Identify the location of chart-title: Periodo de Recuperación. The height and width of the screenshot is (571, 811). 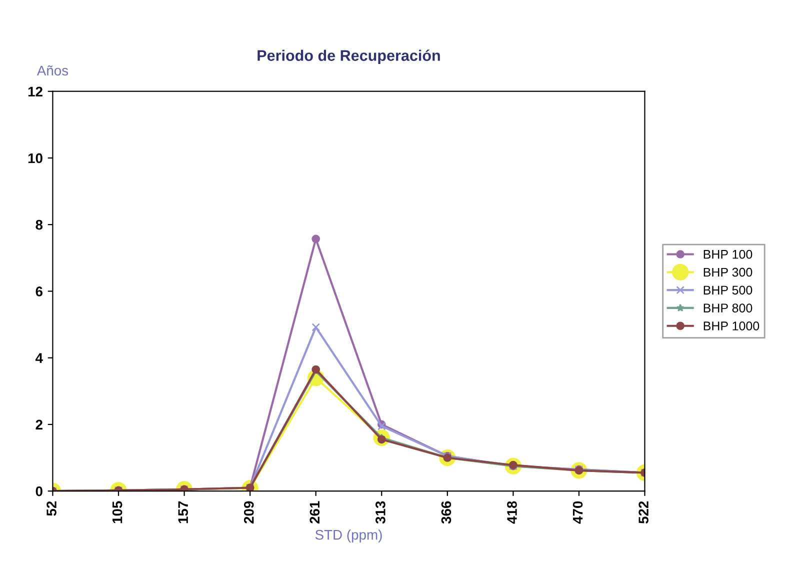
(349, 57).